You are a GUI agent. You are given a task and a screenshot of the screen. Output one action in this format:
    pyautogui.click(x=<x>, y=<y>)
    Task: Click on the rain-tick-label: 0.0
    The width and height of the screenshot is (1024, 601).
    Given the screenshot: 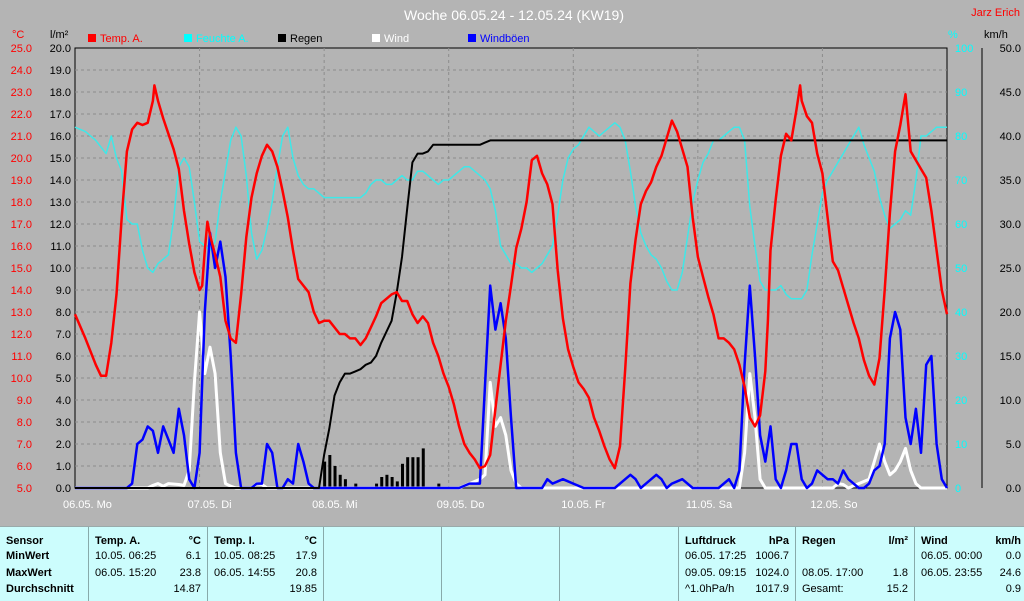 What is the action you would take?
    pyautogui.click(x=63, y=489)
    